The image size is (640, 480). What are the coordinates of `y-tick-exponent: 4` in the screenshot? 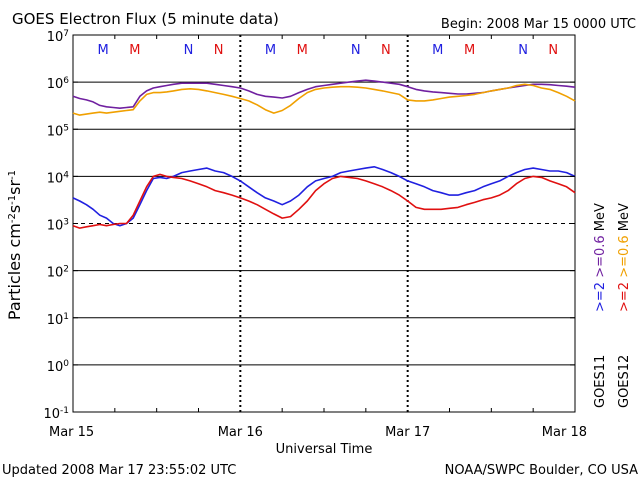 It's located at (66, 175).